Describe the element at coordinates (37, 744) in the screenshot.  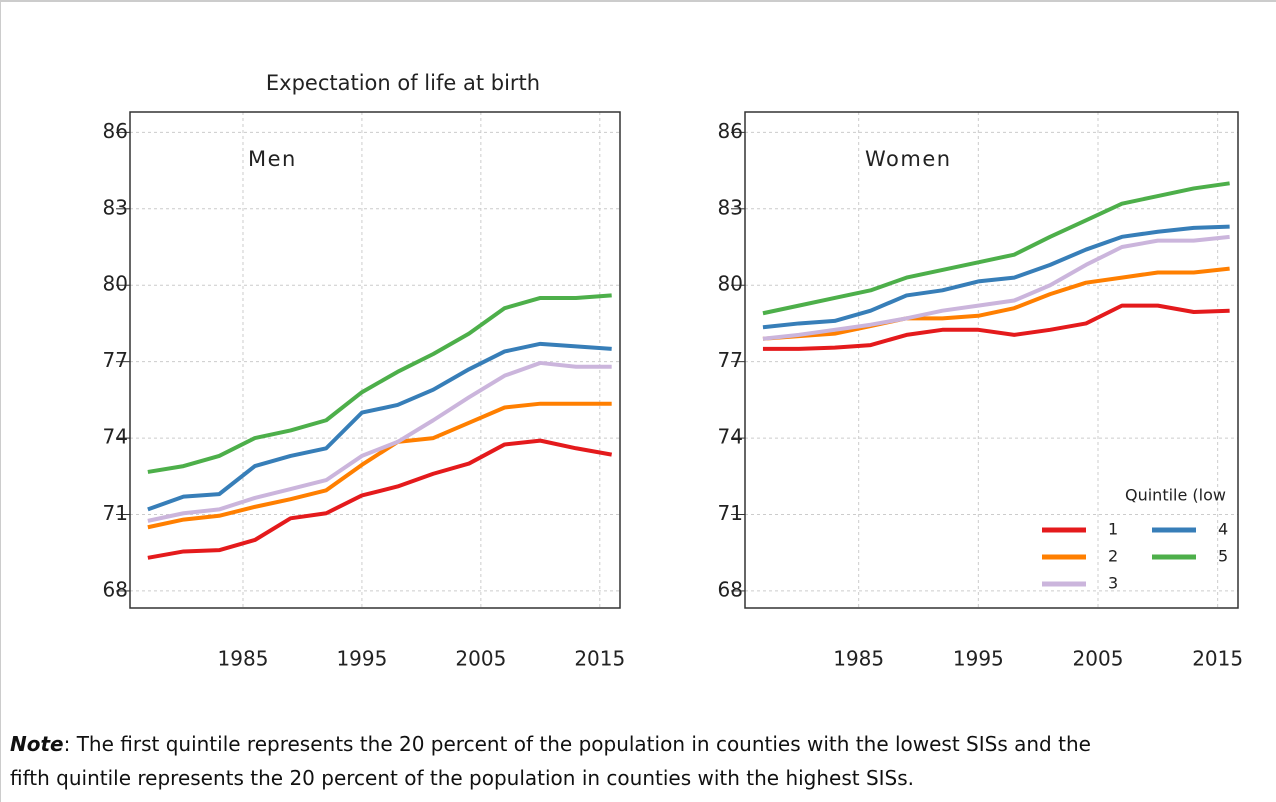
I see `note-label: Note` at that location.